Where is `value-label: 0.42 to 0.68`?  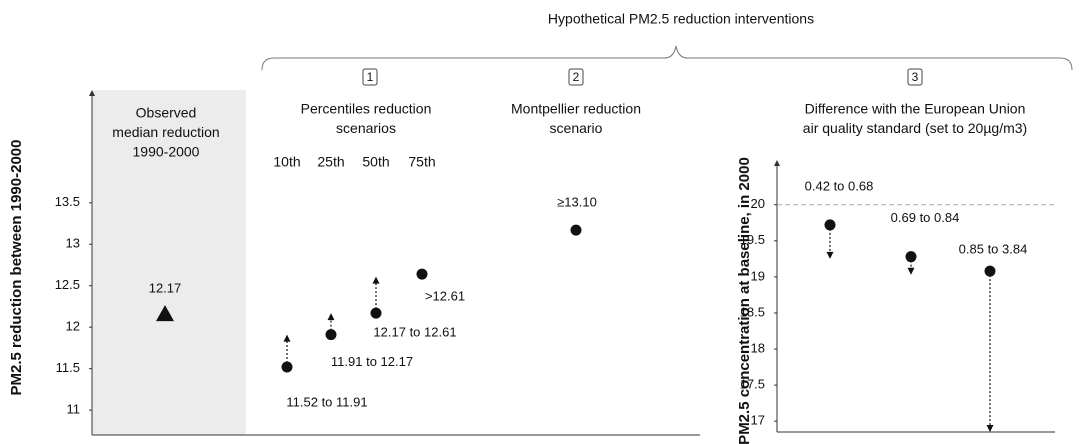
value-label: 0.42 to 0.68 is located at coordinates (839, 185).